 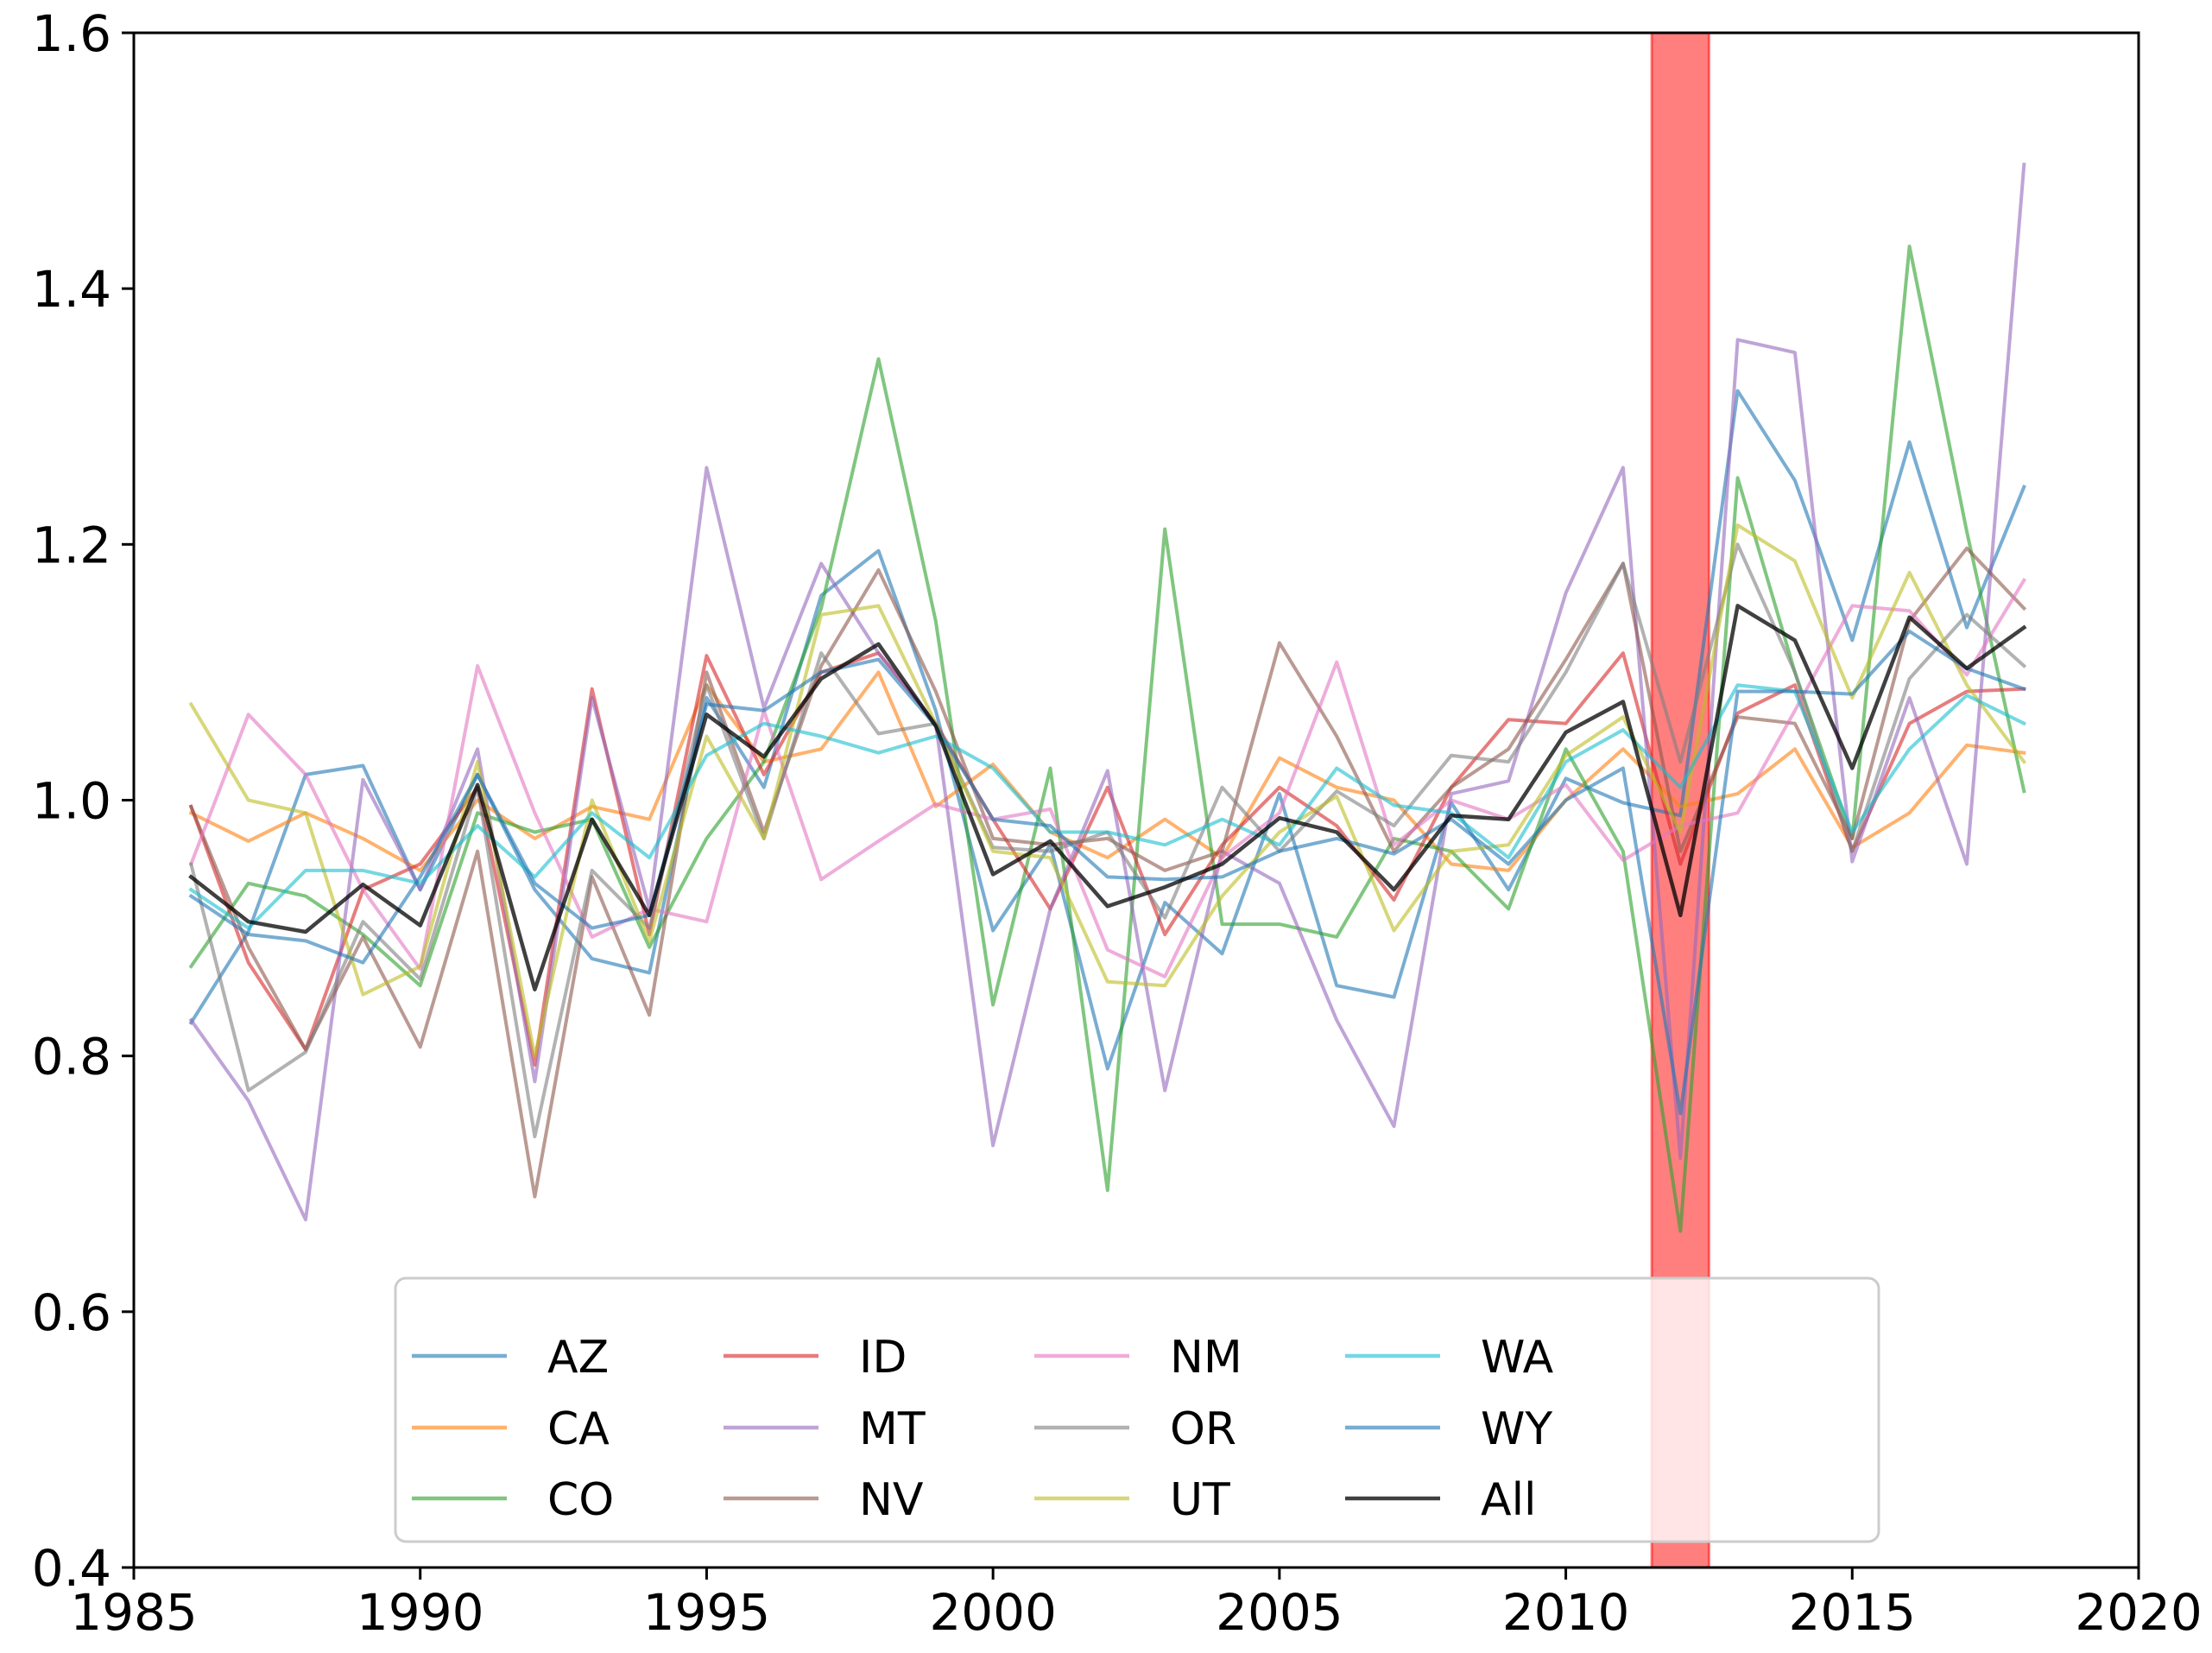 What do you see at coordinates (71, 1057) in the screenshot?
I see `y-tick-label: 0.8` at bounding box center [71, 1057].